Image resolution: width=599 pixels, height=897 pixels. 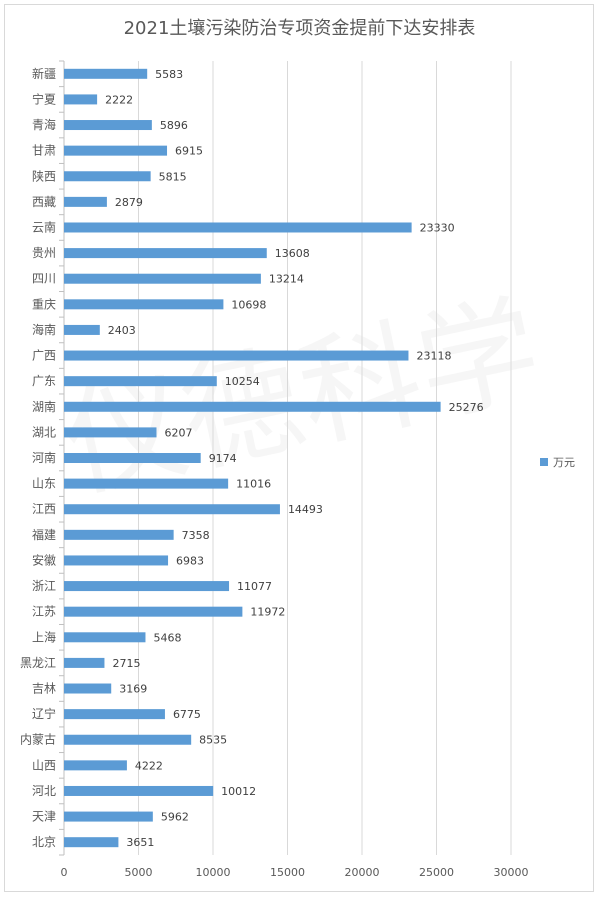 I want to click on data-label: 2715, so click(x=126, y=663).